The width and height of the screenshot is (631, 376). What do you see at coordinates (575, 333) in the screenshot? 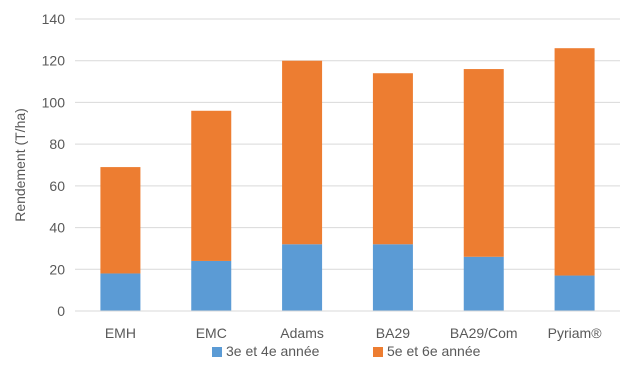
I see `x-tick-label: Pyriam®` at bounding box center [575, 333].